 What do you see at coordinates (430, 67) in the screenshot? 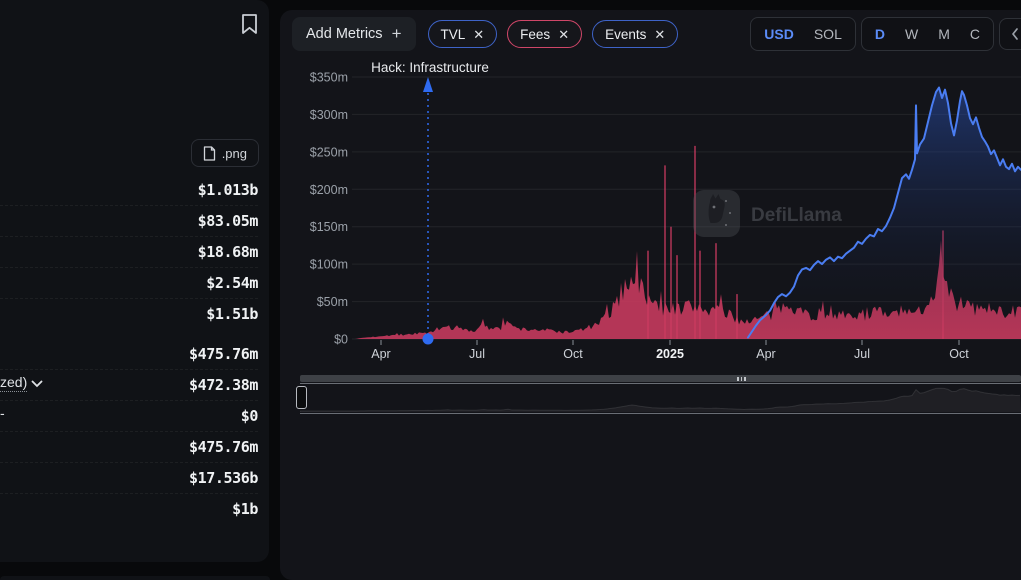
I see `event-annotation-label: Hack: Infrastructure` at bounding box center [430, 67].